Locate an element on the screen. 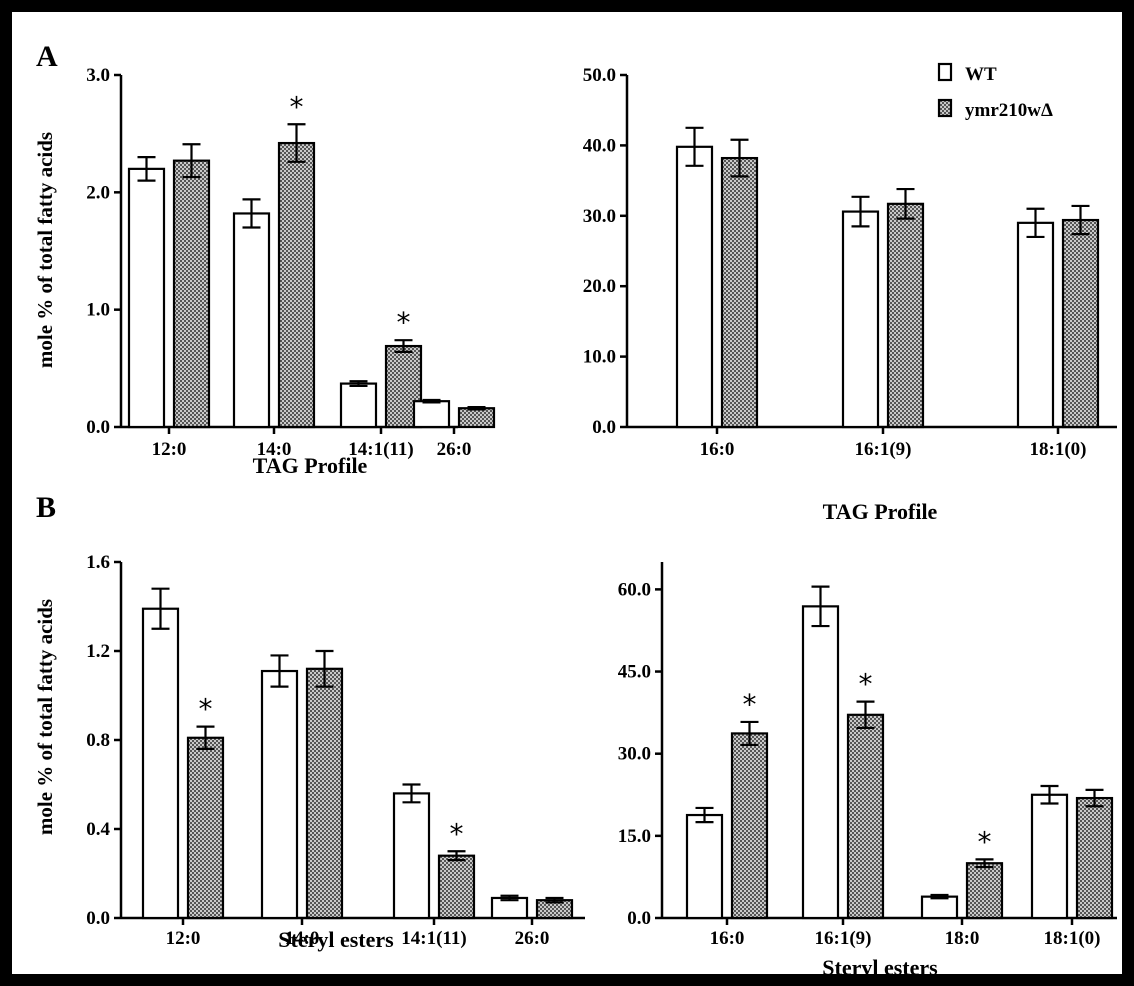 This screenshot has width=1134, height=986. bar-wt-26:0 is located at coordinates (431, 414).